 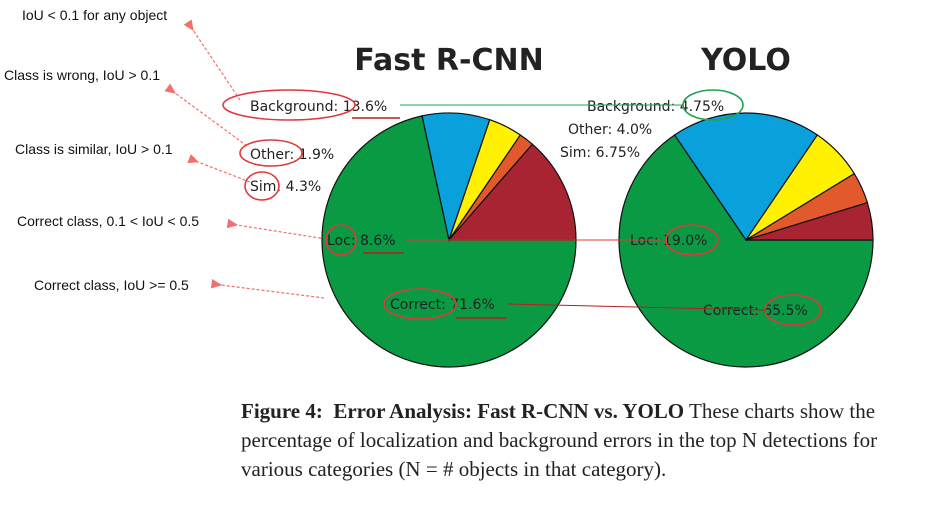 What do you see at coordinates (509, 411) in the screenshot?
I see `figure-title: Error Analysis: Fast R-CNN vs. YOLO` at bounding box center [509, 411].